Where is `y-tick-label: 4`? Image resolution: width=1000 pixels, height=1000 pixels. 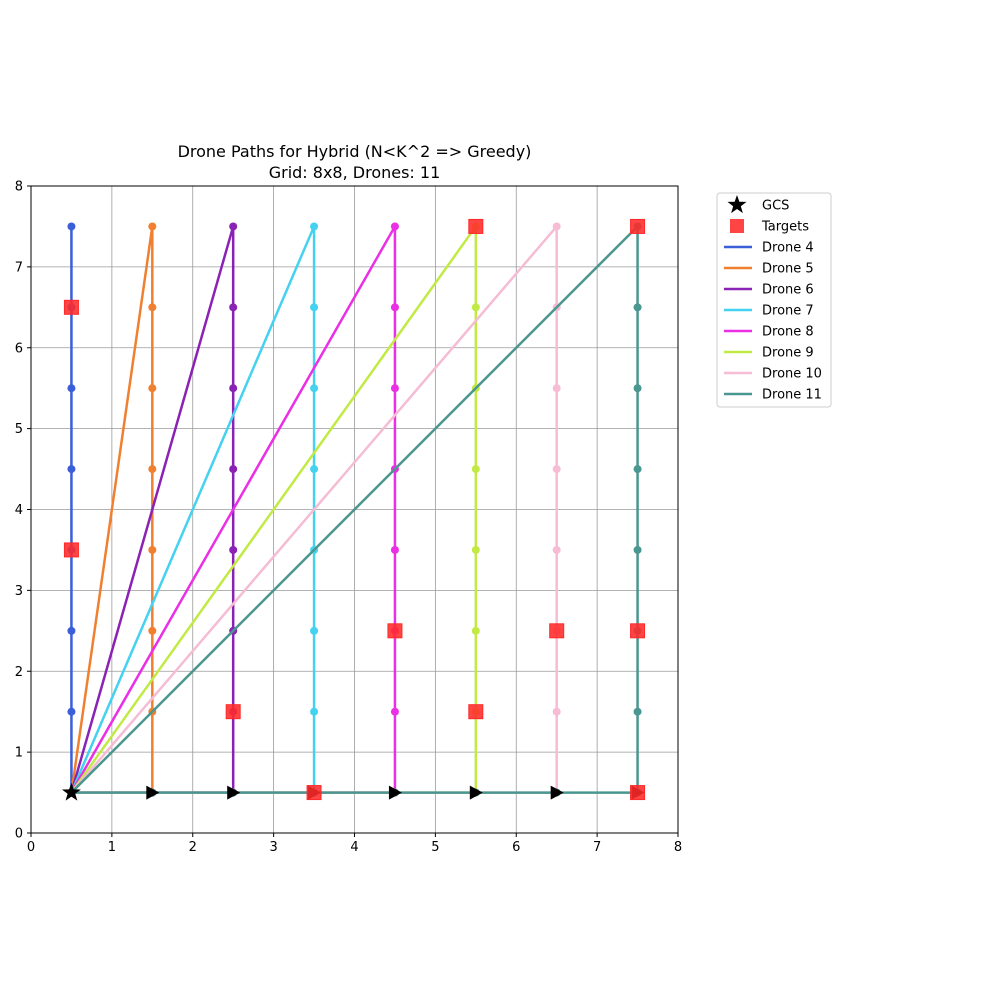 y-tick-label: 4 is located at coordinates (19, 510).